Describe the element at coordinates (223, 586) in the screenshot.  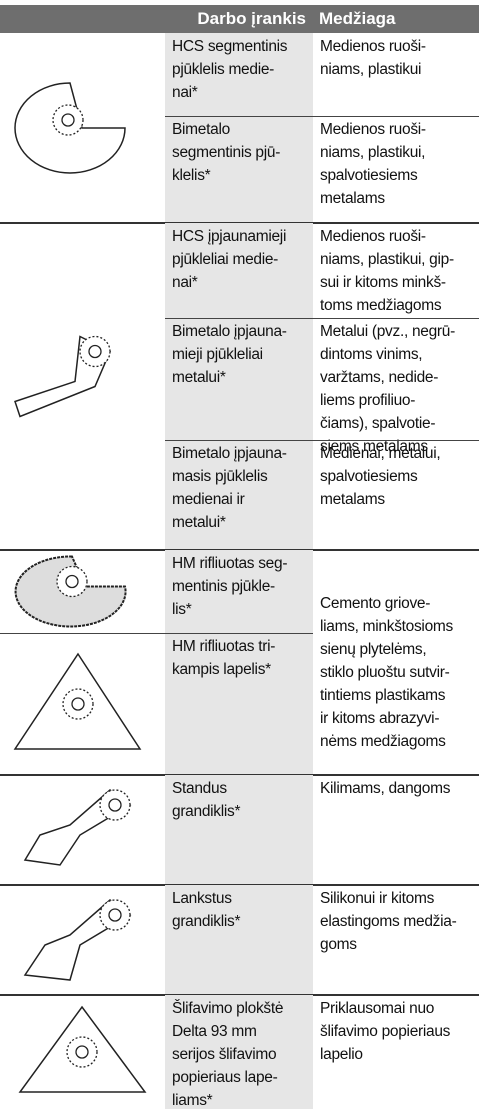
I see `text-line: mentinis pjūkle-` at that location.